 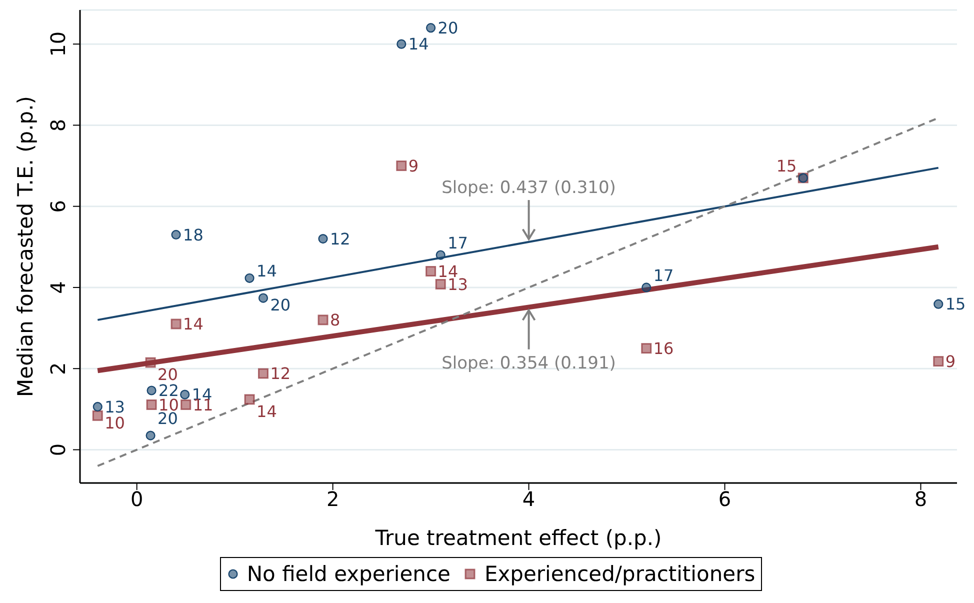 I want to click on y-tick-label: 2, so click(x=58, y=368).